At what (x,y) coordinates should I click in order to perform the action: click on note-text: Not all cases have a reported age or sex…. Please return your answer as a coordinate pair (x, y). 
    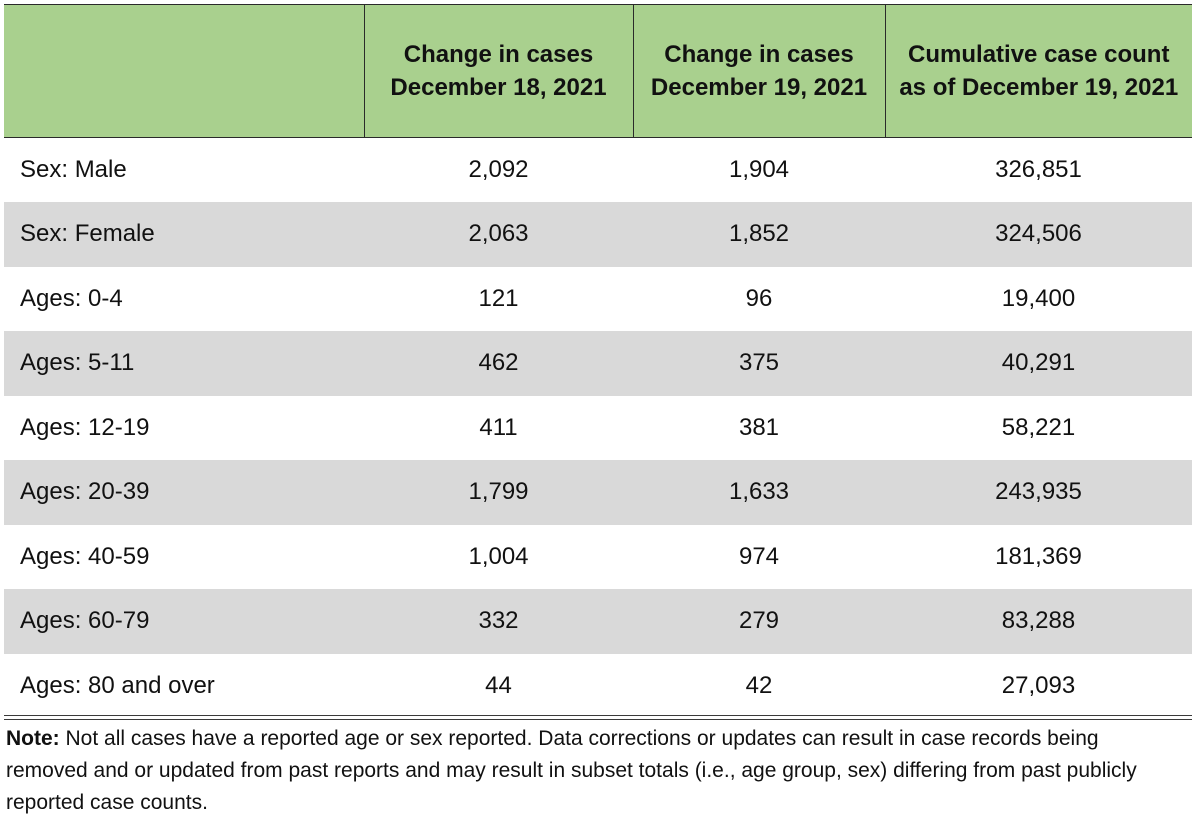
    Looking at the image, I should click on (571, 770).